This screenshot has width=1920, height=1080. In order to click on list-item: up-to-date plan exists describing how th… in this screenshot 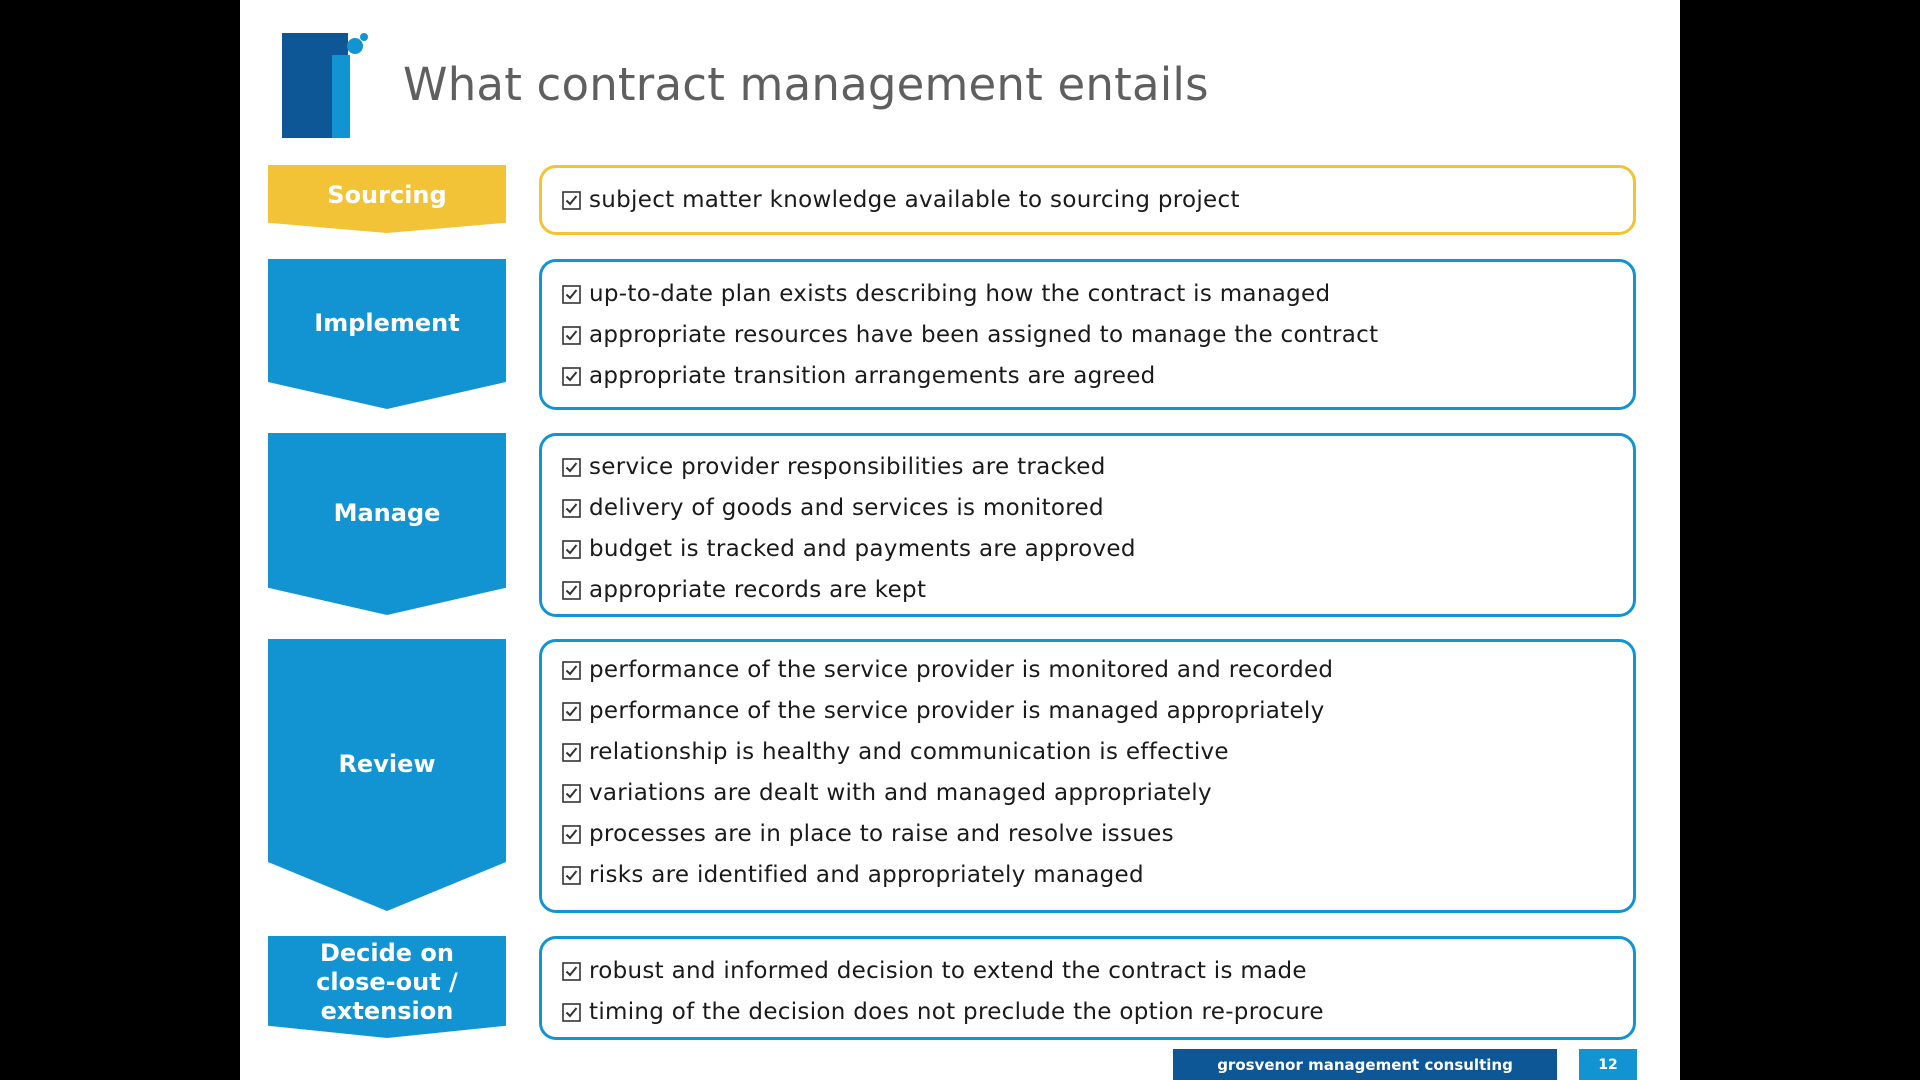, I will do `click(946, 294)`.